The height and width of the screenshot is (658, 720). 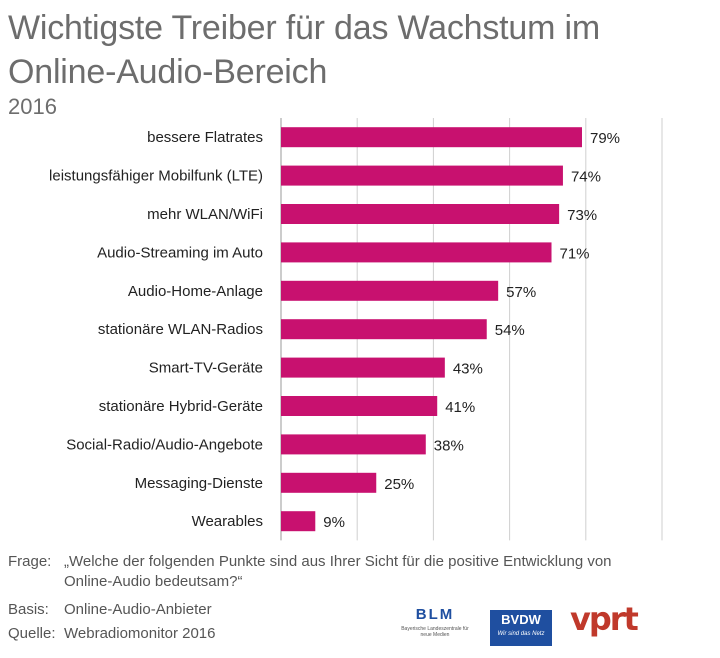 I want to click on footer-basis: Basis: Online-Audio-Anbieter, so click(x=198, y=610).